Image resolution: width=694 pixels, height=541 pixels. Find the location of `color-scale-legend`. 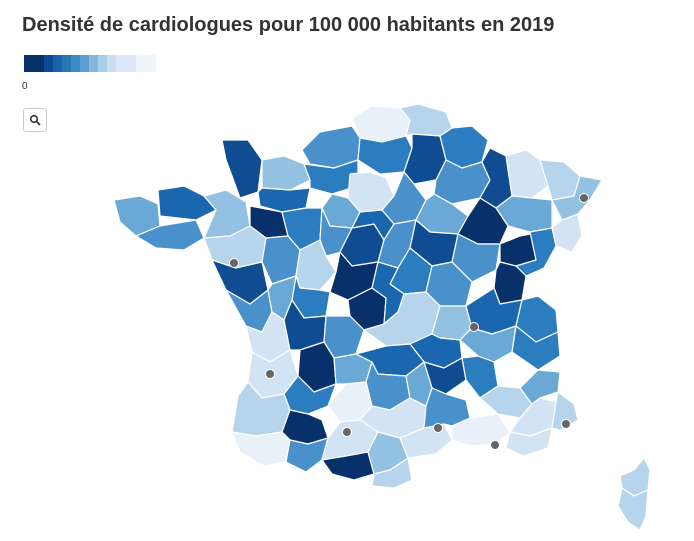

color-scale-legend is located at coordinates (90, 63).